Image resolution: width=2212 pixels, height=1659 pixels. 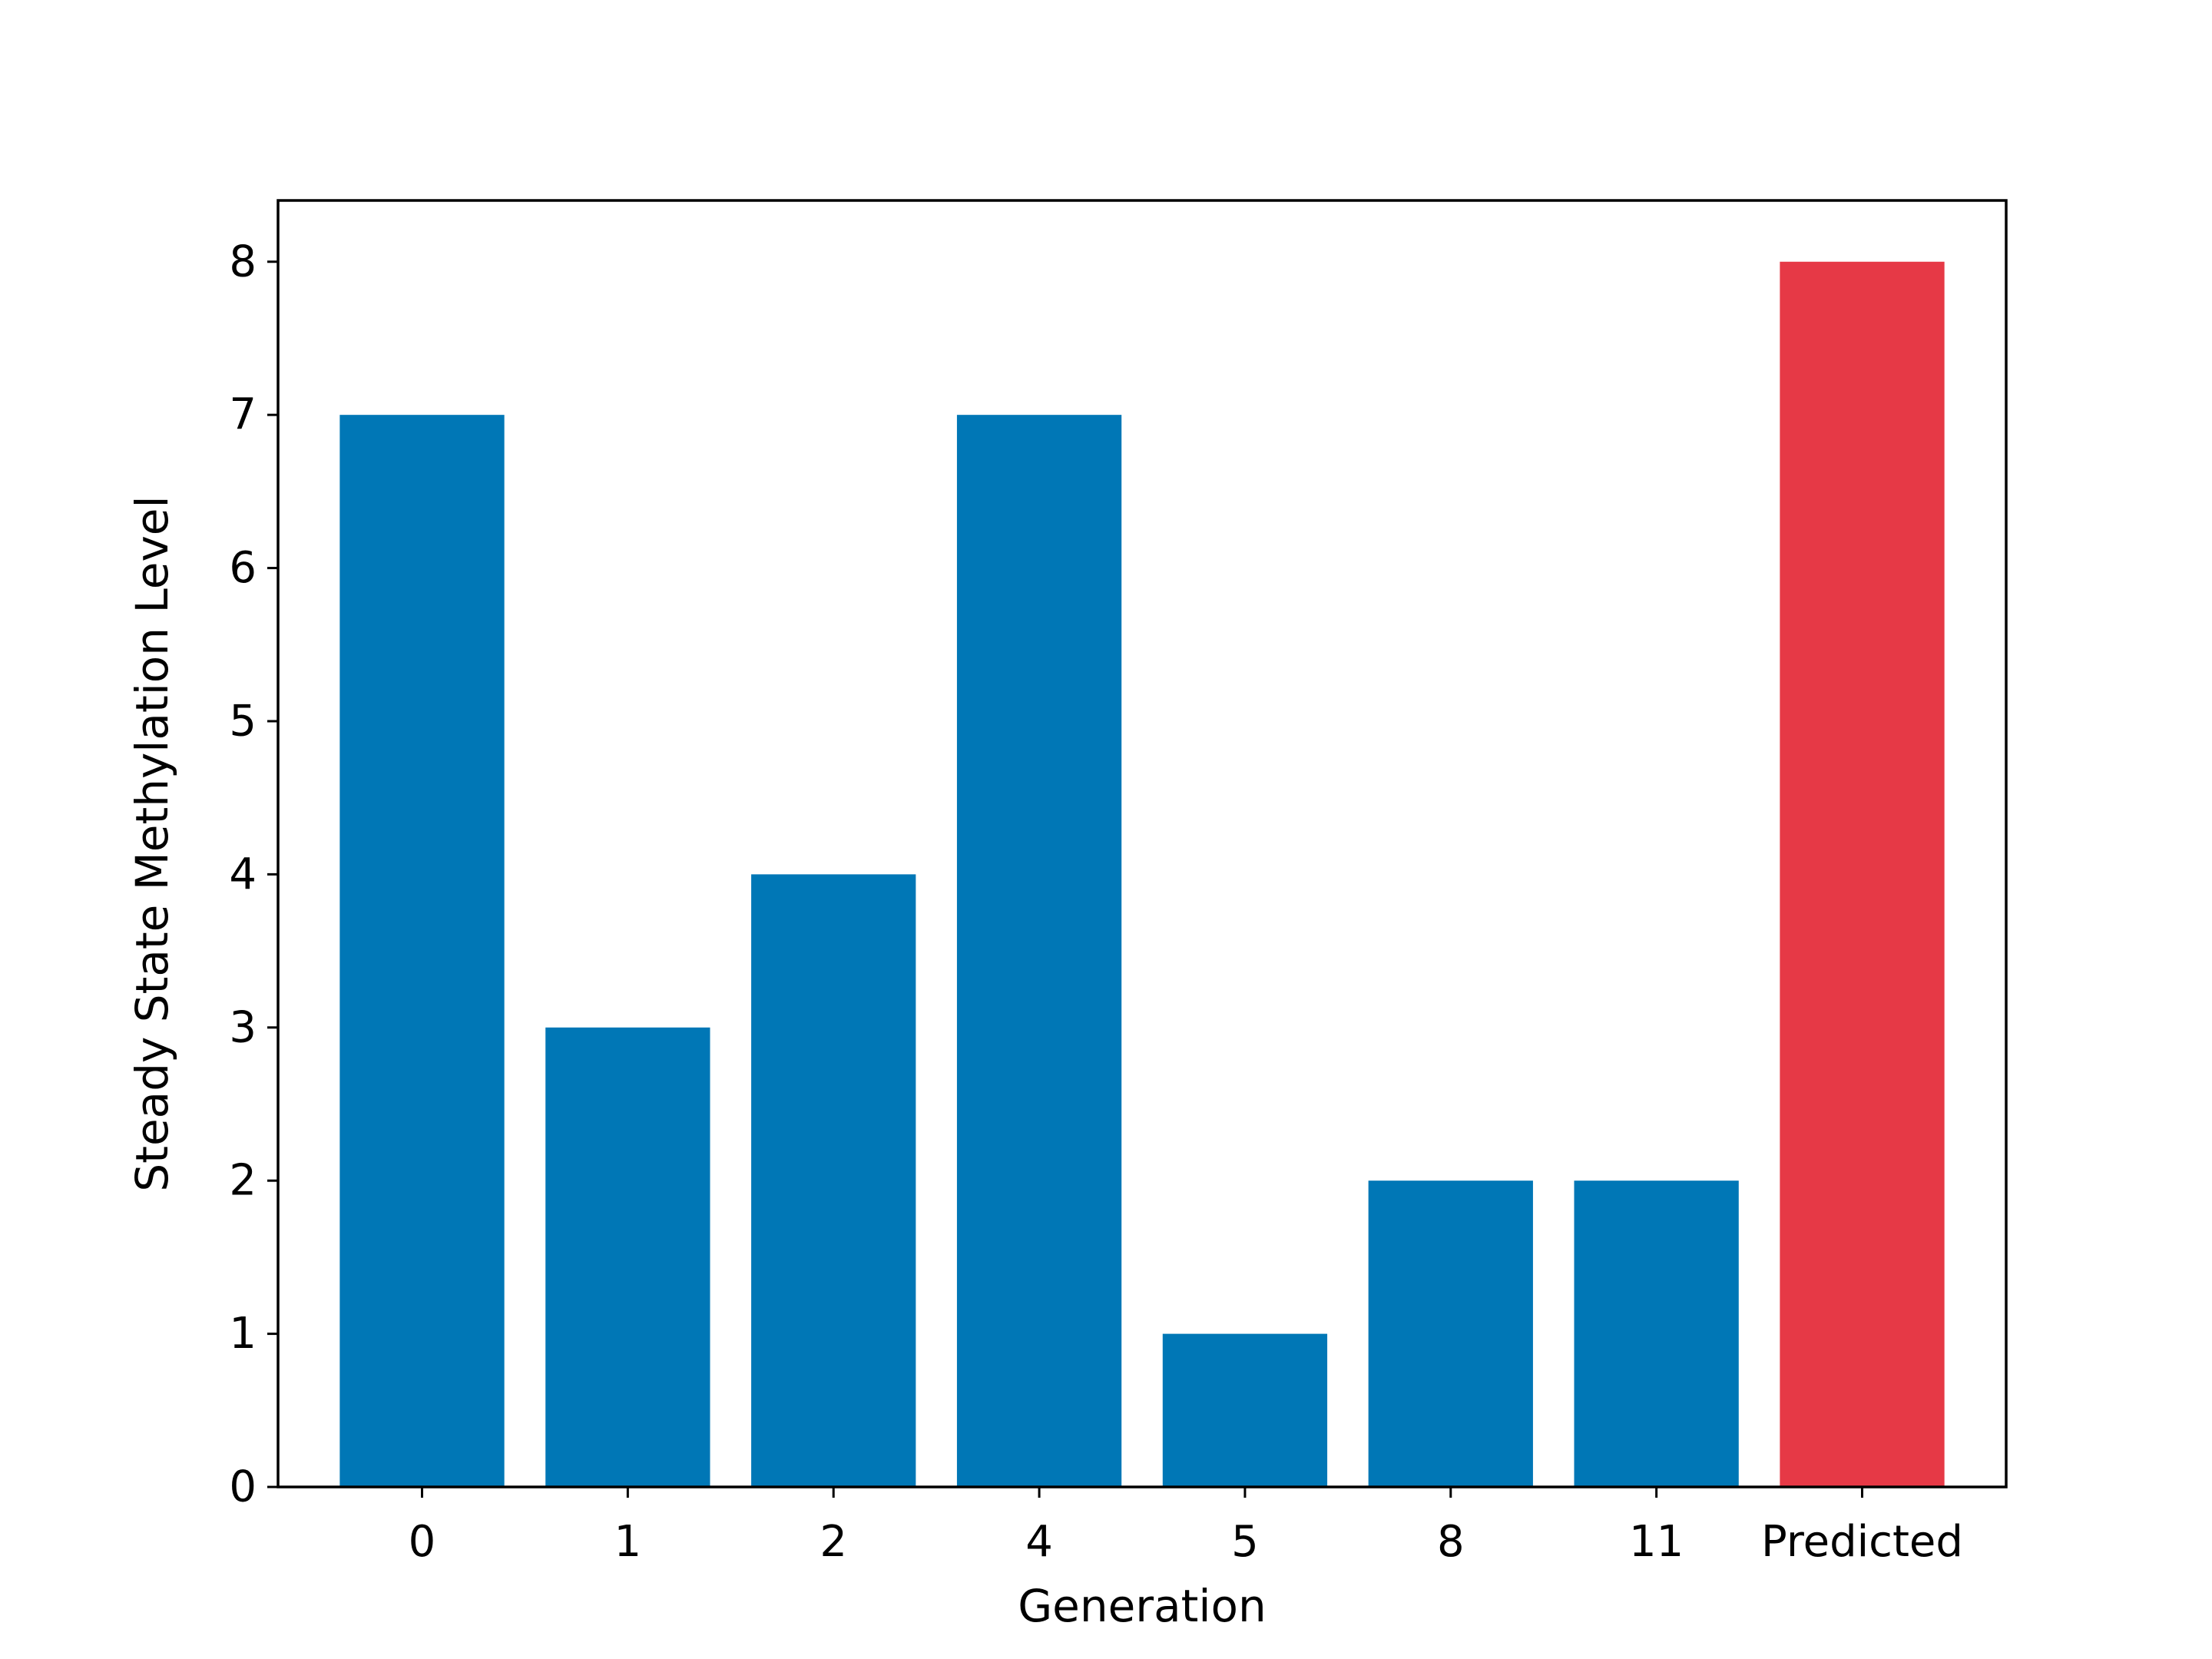 What do you see at coordinates (834, 1542) in the screenshot?
I see `x-tick-label: 2` at bounding box center [834, 1542].